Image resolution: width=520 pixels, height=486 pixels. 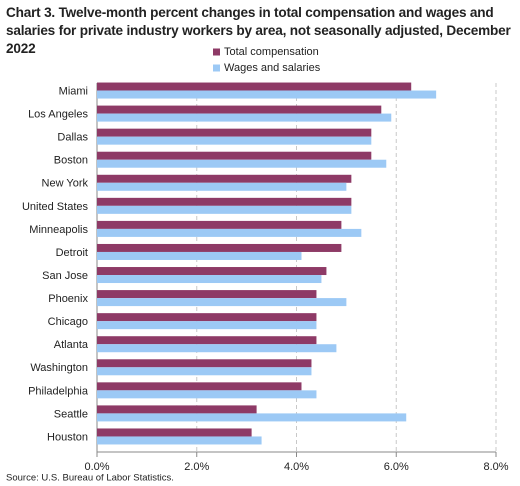 What do you see at coordinates (71, 414) in the screenshot?
I see `y-tick-label: Seattle` at bounding box center [71, 414].